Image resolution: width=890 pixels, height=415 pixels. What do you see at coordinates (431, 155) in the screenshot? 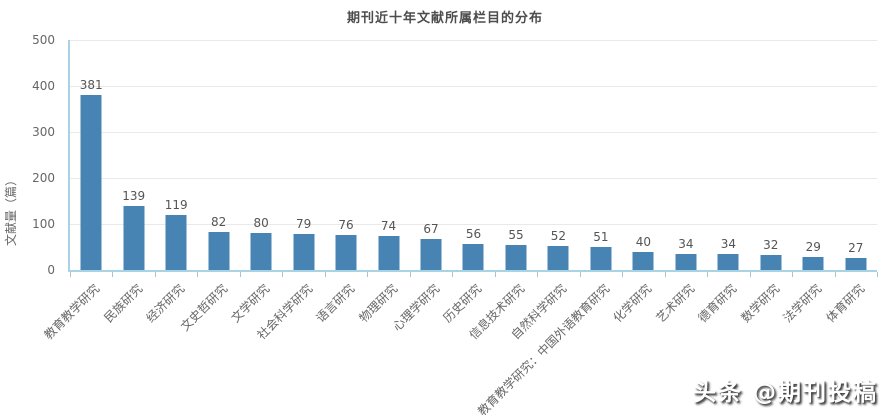
I see `bar-column: 67` at bounding box center [431, 155].